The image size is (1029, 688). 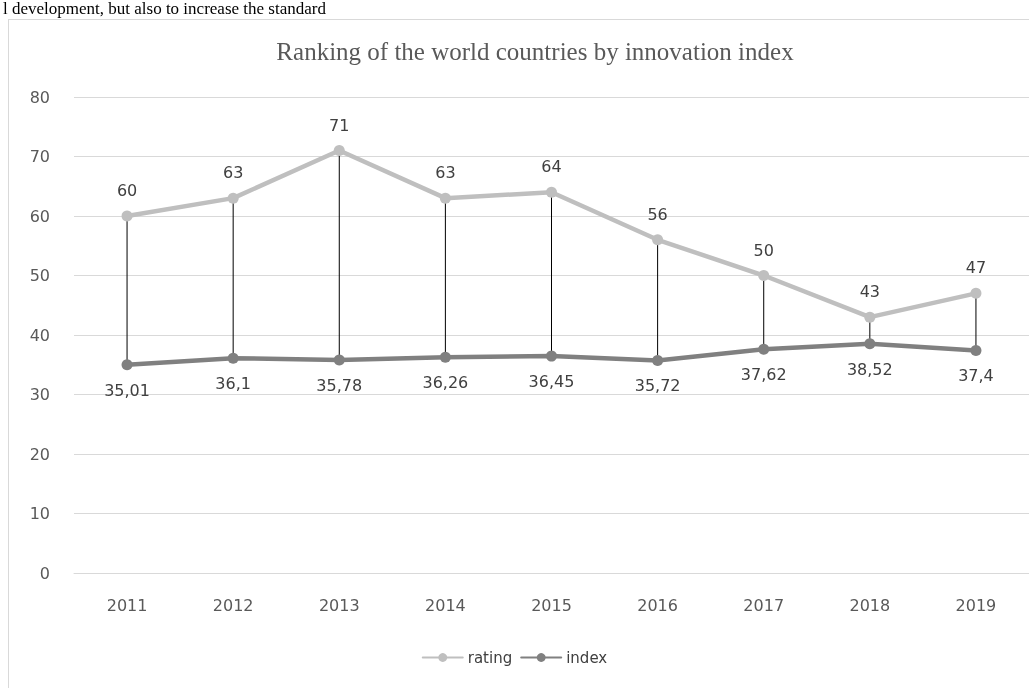 I want to click on x-tick-label: 2013, so click(x=339, y=605).